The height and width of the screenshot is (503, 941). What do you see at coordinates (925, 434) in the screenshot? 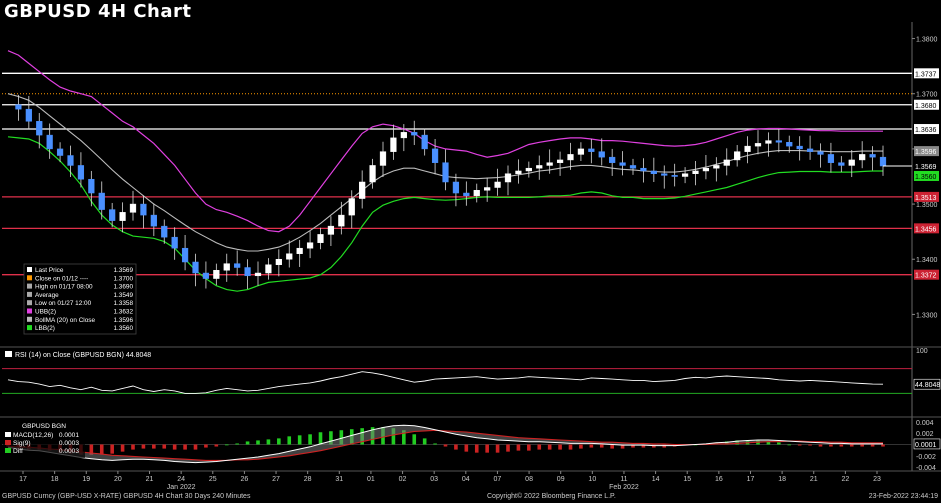
I see `macd-tick-label: 0.002` at bounding box center [925, 434].